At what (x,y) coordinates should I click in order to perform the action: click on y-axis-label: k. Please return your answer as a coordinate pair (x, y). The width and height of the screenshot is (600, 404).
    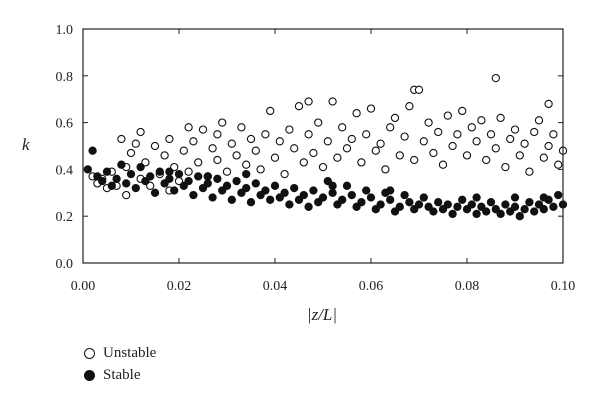
    Looking at the image, I should click on (26, 144).